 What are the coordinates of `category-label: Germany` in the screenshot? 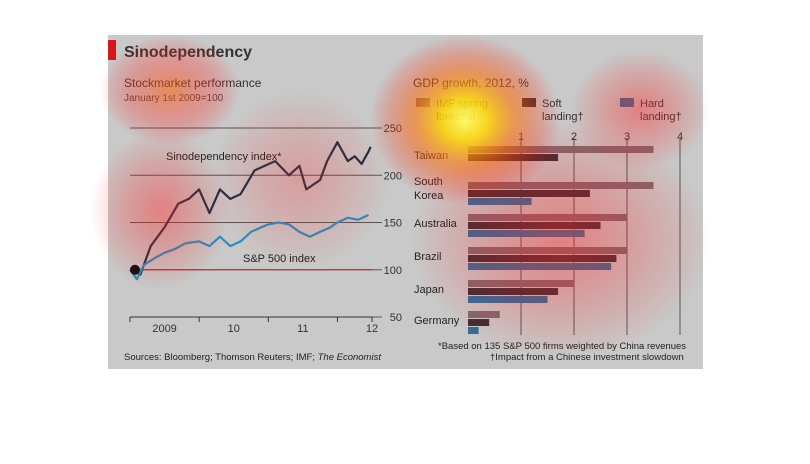 It's located at (437, 321).